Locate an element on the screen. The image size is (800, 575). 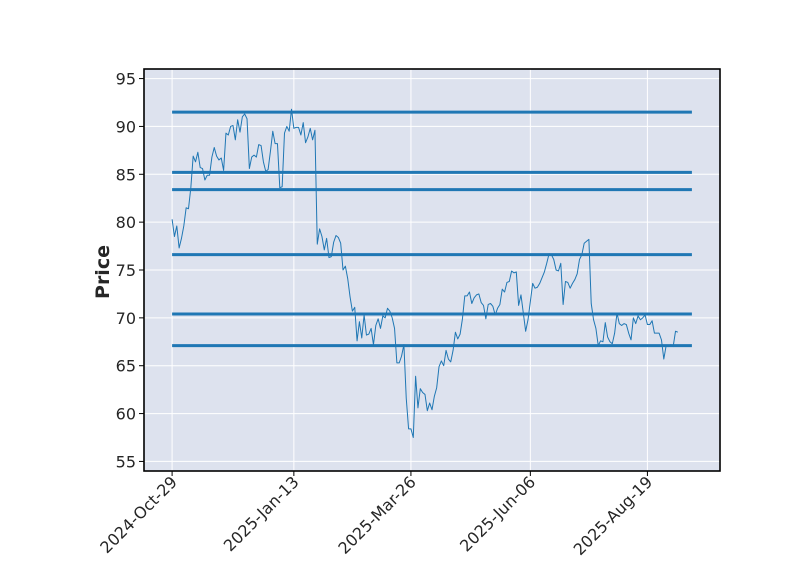
x-tick-label: 2025-Aug-19 is located at coordinates (613, 515).